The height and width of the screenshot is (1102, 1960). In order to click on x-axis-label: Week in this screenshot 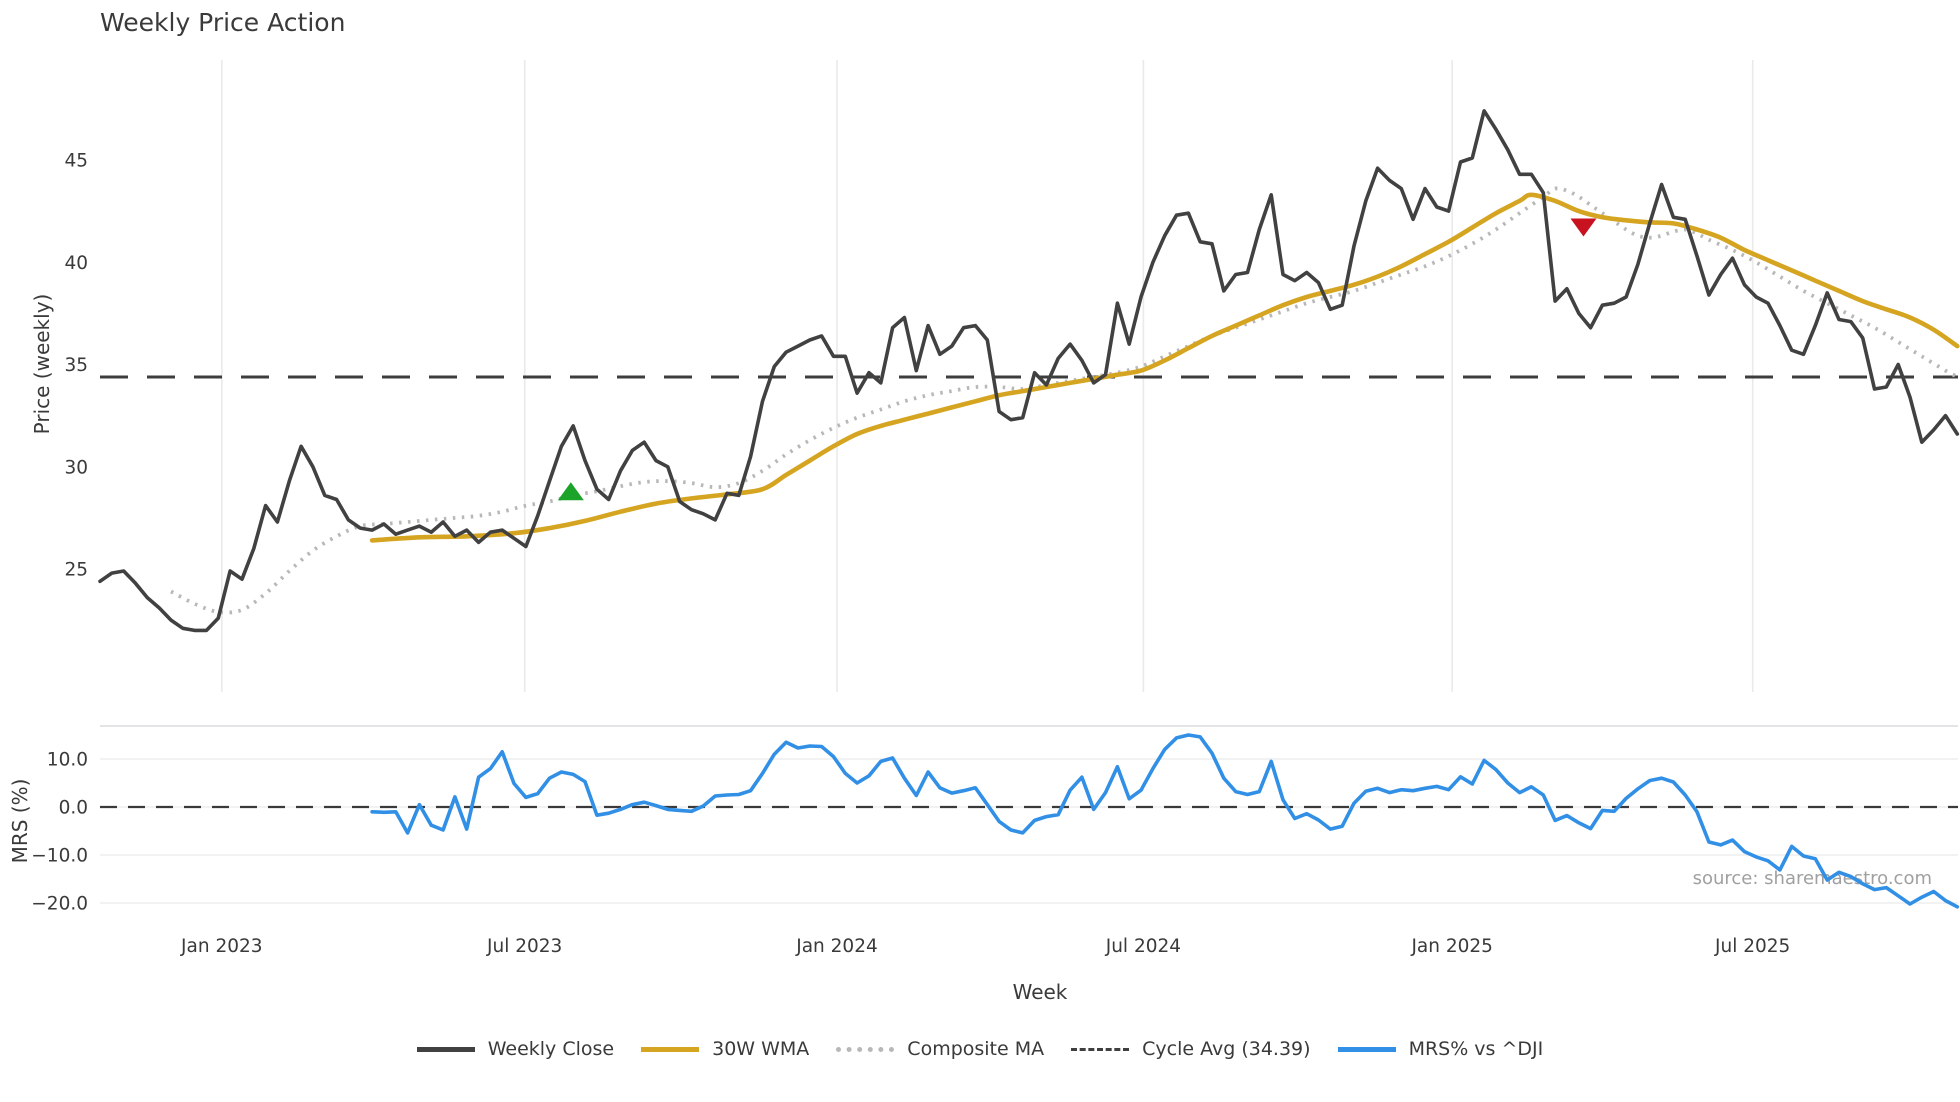, I will do `click(1040, 992)`.